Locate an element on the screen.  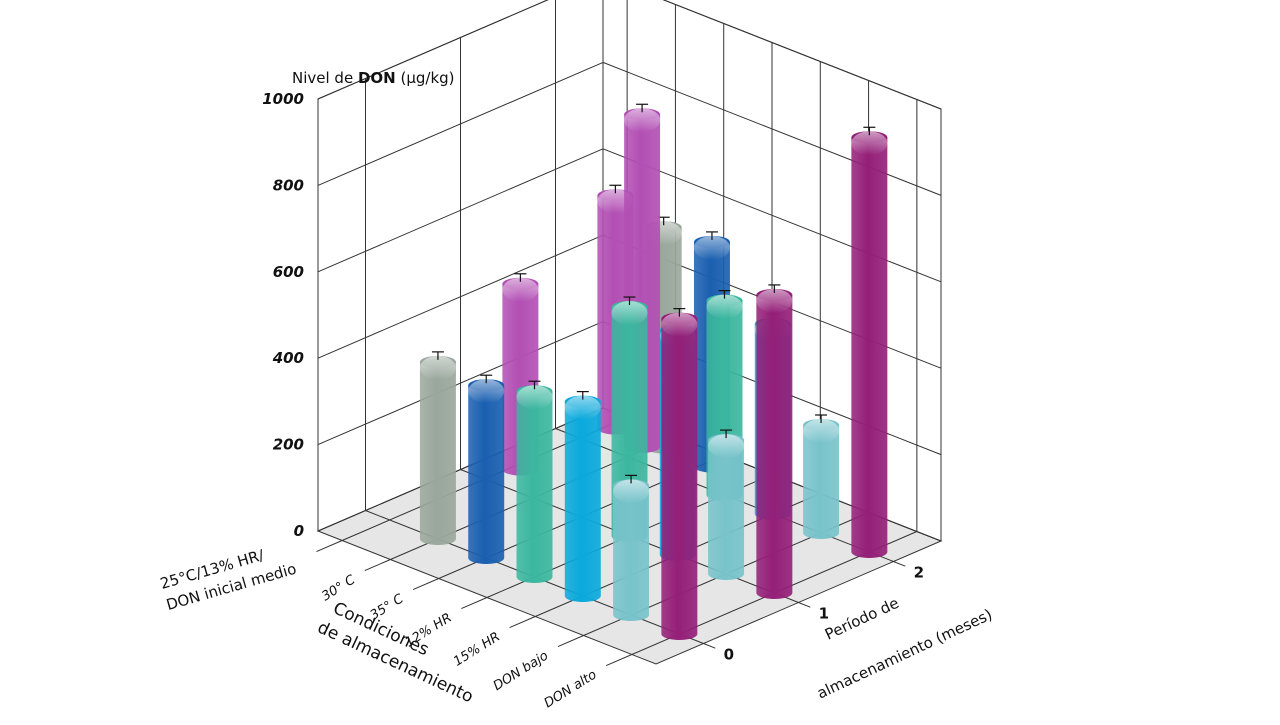
background-bar-3-highlight is located at coordinates (711, 247).